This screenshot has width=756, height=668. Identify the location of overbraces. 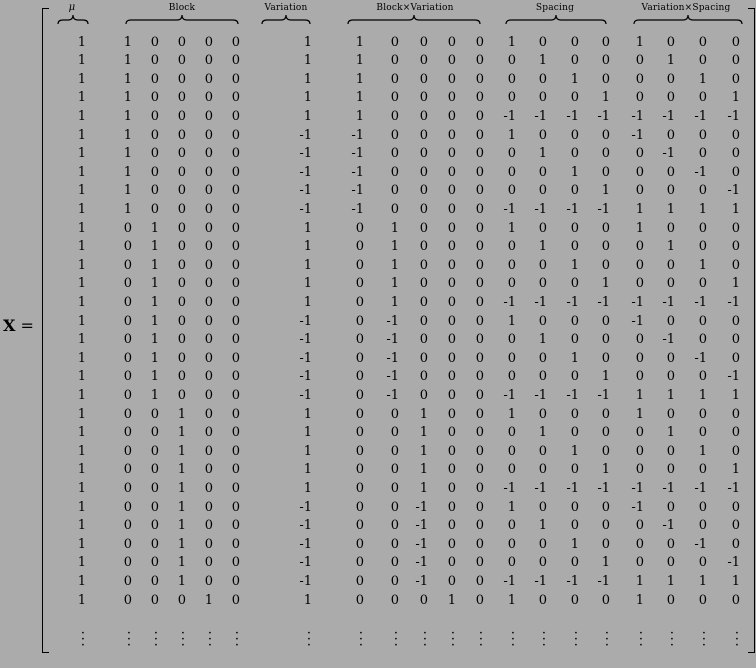
(400, 19).